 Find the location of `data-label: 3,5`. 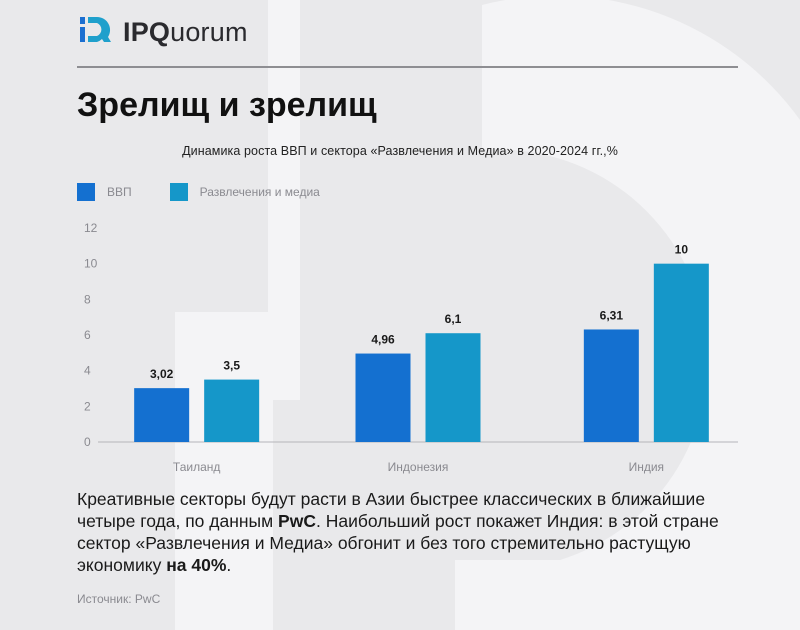

data-label: 3,5 is located at coordinates (231, 366).